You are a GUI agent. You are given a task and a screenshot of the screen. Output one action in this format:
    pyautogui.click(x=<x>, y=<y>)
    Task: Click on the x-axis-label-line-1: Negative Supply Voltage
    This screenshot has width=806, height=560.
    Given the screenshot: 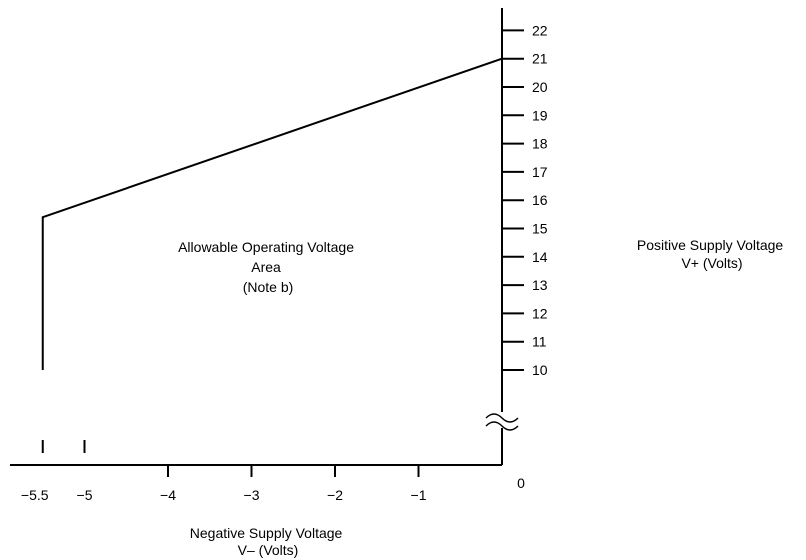 What is the action you would take?
    pyautogui.click(x=266, y=533)
    